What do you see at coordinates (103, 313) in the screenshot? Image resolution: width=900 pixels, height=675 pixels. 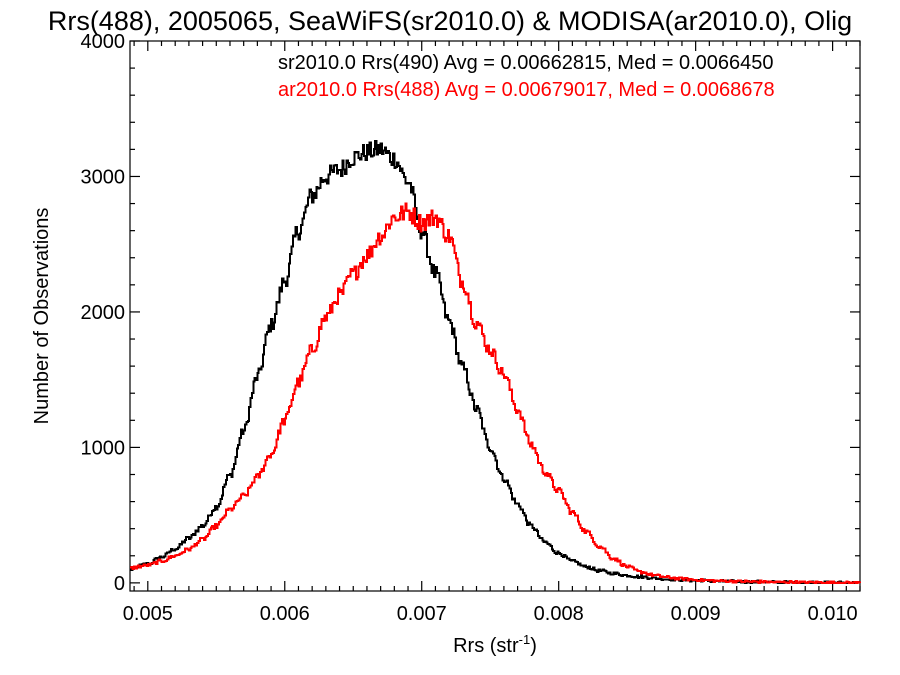 I see `y-tick-label: 2000` at bounding box center [103, 313].